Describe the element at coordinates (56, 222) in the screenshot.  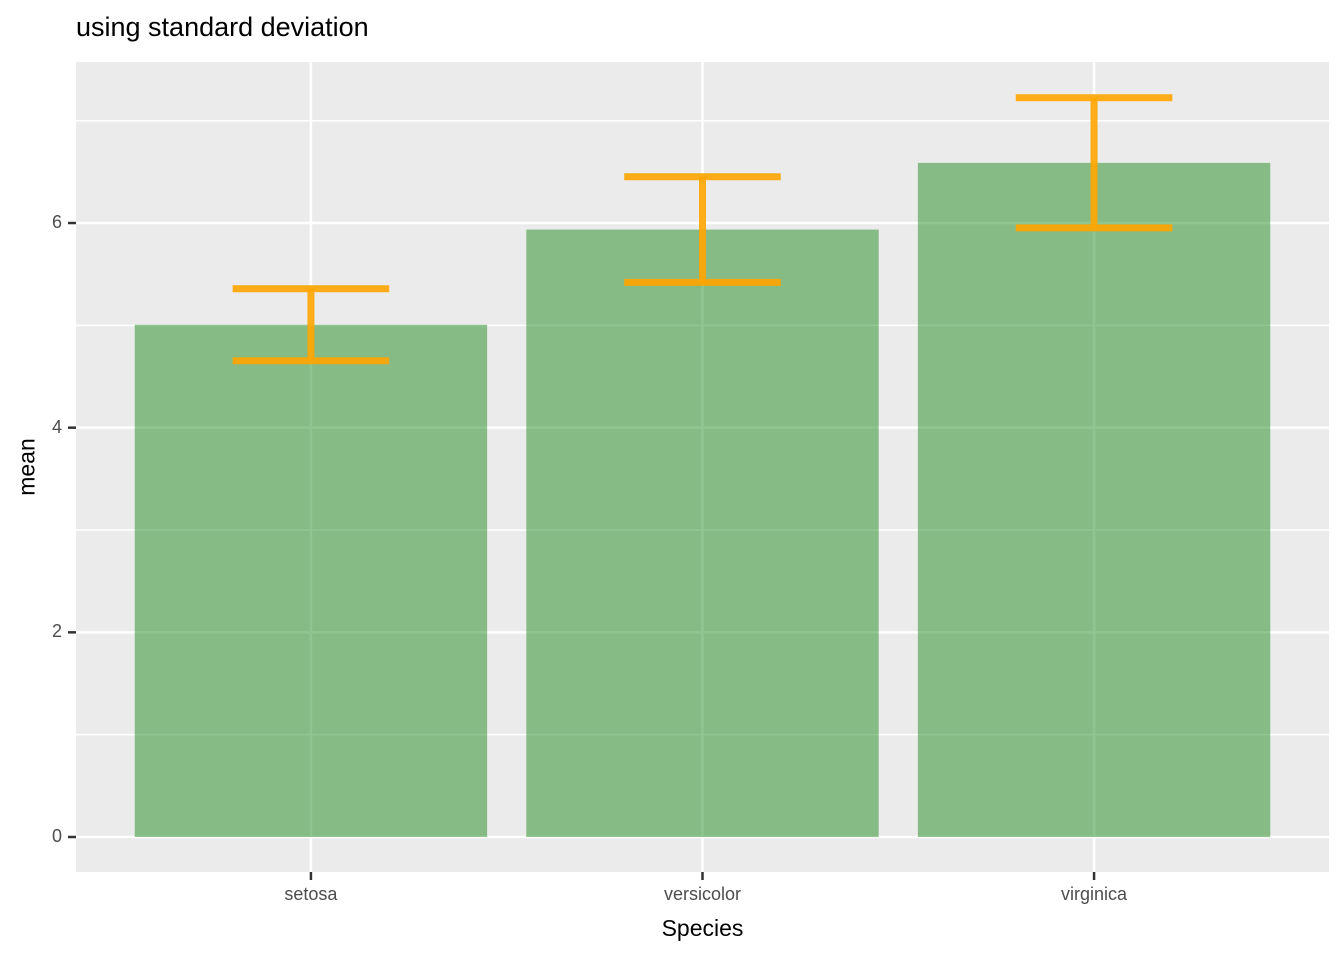
I see `y-tick-label-6: 6` at that location.